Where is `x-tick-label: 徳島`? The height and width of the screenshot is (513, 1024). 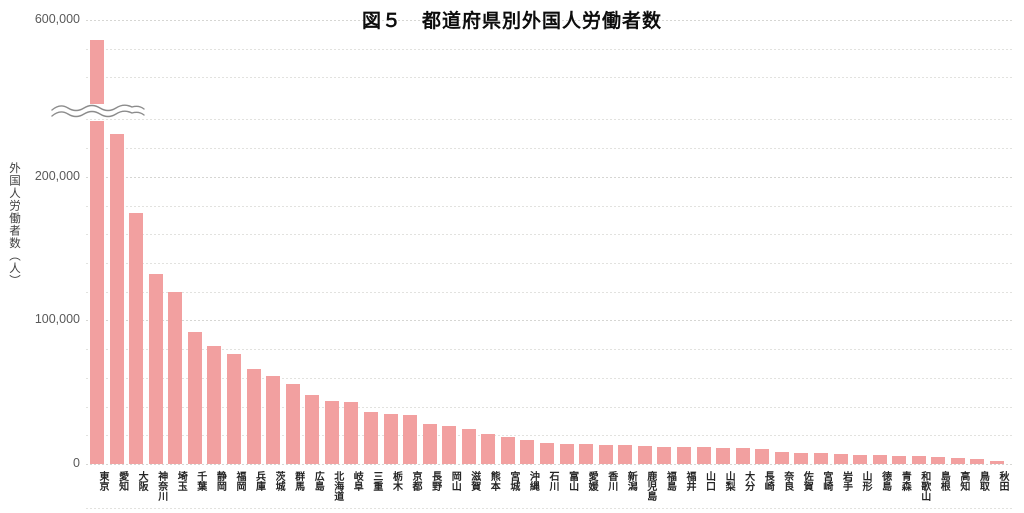 x-tick-label: 徳島 is located at coordinates (885, 481).